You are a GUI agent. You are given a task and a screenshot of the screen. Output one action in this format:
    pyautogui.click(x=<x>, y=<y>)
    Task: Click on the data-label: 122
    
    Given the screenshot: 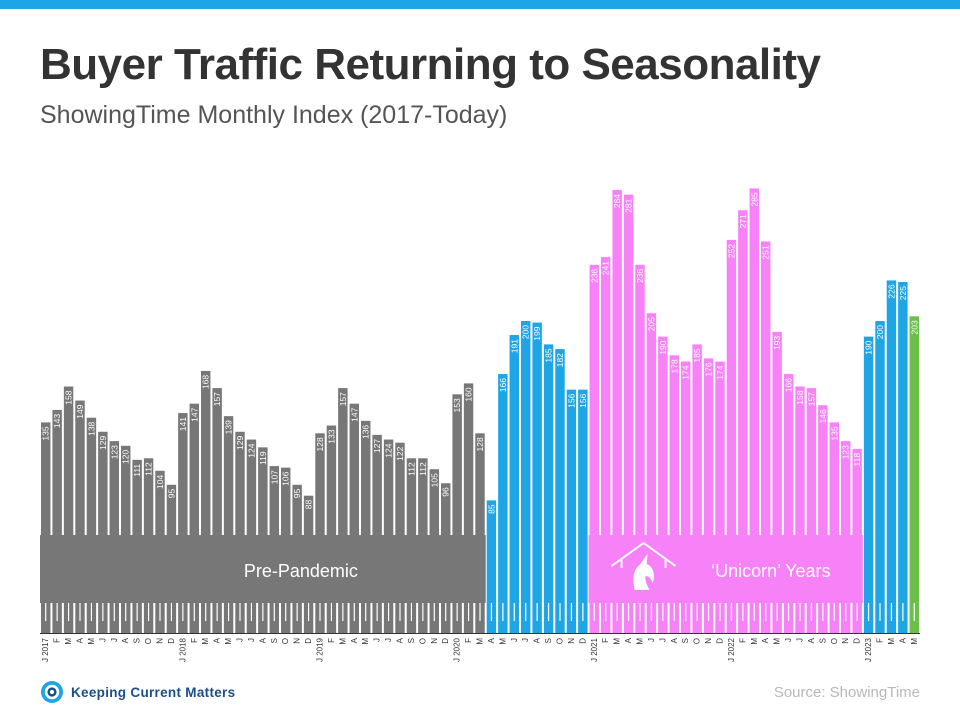 What is the action you would take?
    pyautogui.click(x=400, y=453)
    